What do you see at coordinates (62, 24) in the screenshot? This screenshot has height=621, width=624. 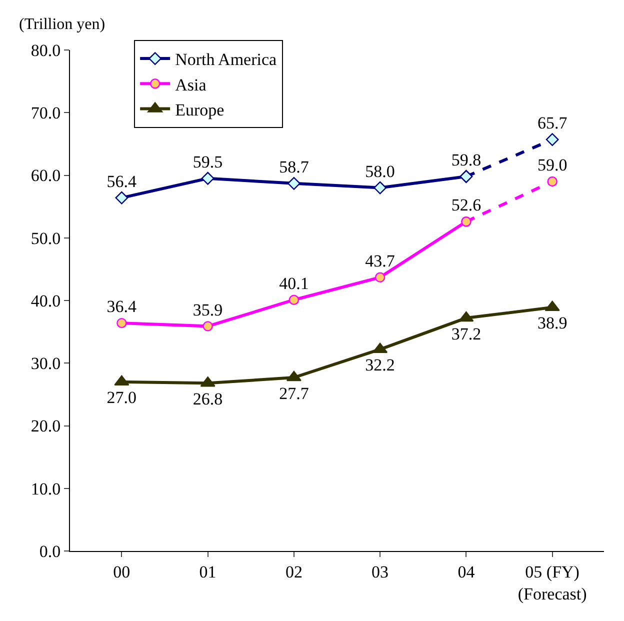 I see `y-axis-title: (Trillion yen)` at bounding box center [62, 24].